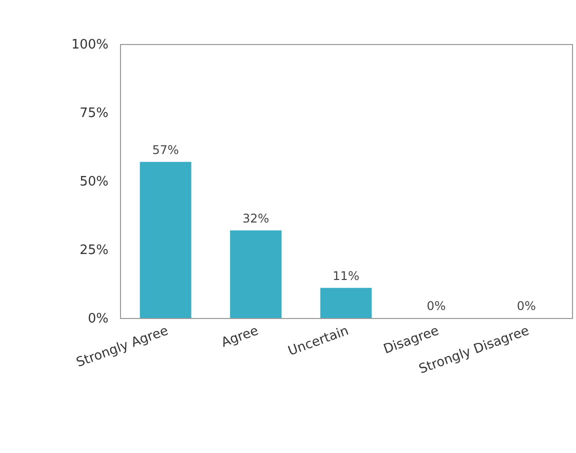 The height and width of the screenshot is (453, 576). Describe the element at coordinates (89, 45) in the screenshot. I see `y-tick-label: 100%` at that location.